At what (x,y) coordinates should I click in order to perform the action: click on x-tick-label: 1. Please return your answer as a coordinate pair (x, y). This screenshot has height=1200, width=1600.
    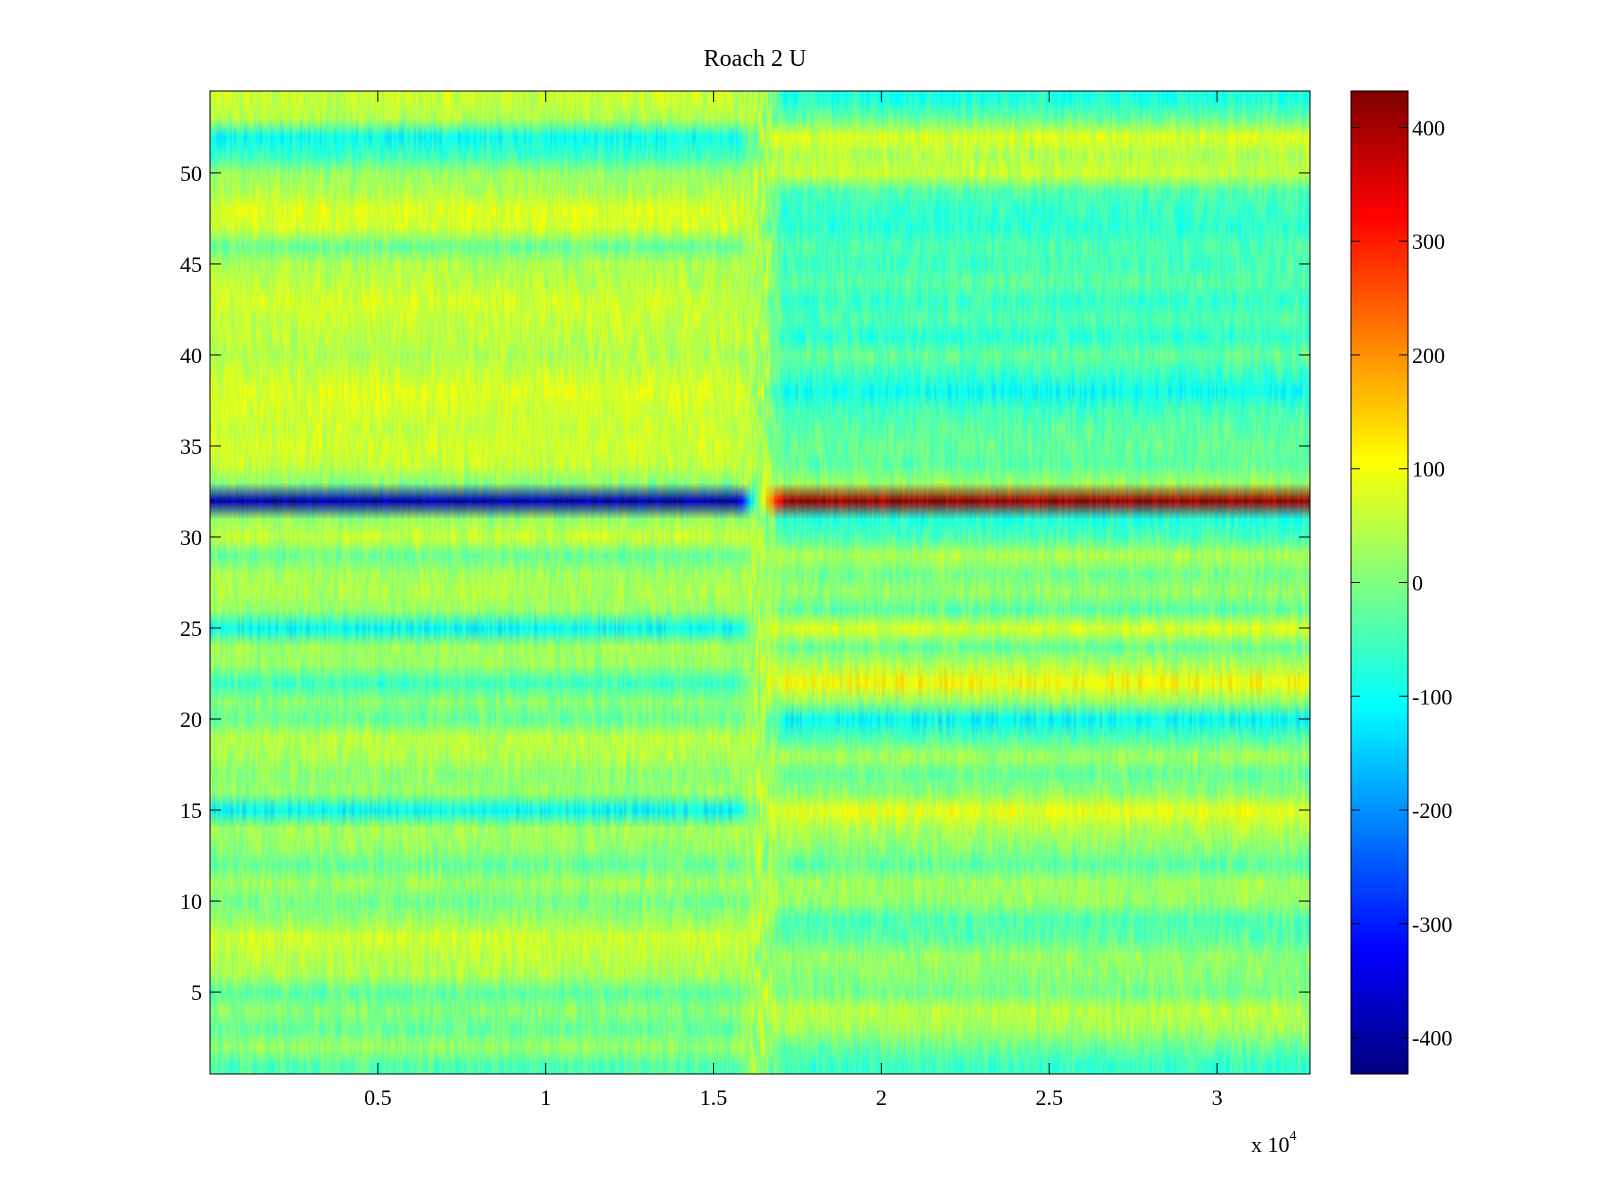
    Looking at the image, I should click on (545, 1097).